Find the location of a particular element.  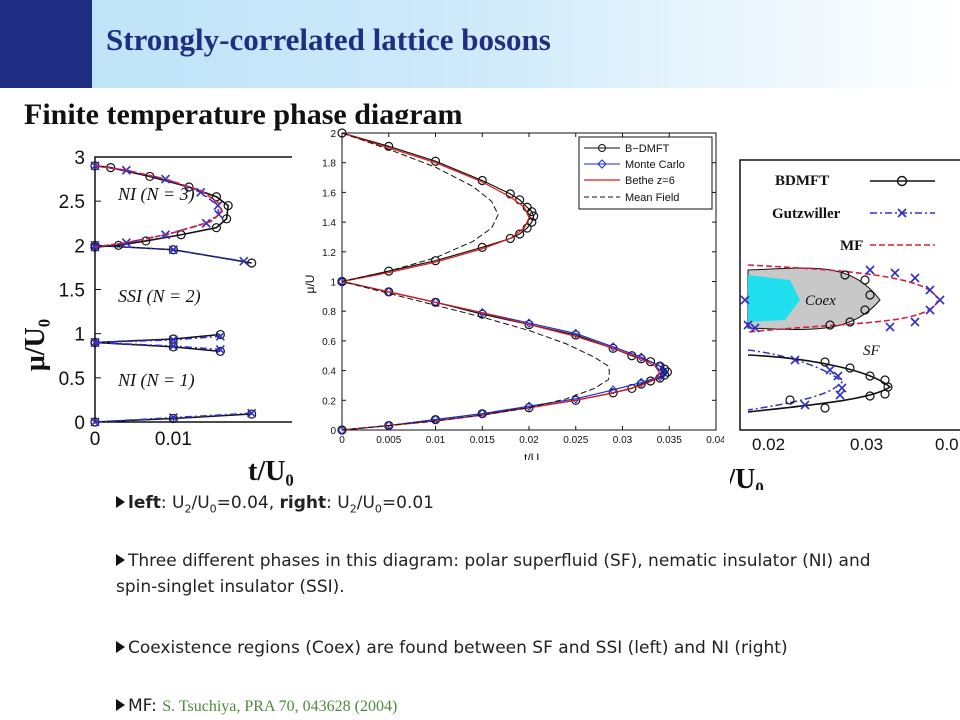

bullet-right-text: /U is located at coordinates (365, 503).